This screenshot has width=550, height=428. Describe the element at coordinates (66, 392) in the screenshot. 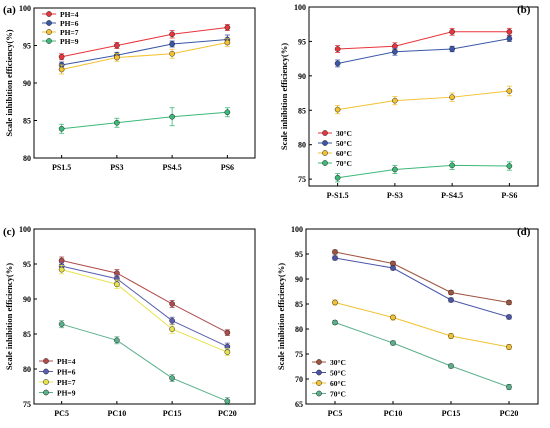

I see `legend-label: PH=9` at that location.